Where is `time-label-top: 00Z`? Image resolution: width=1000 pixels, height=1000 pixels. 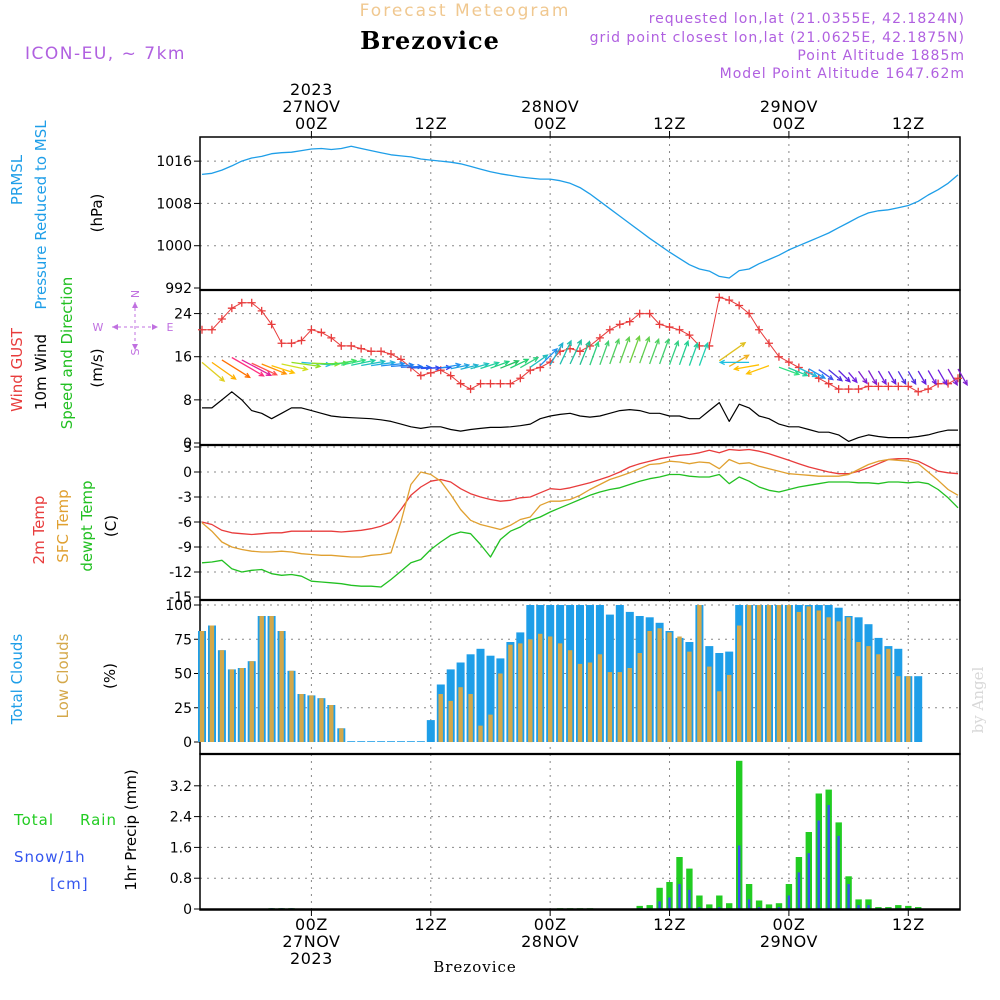 time-label-top: 00Z is located at coordinates (311, 123).